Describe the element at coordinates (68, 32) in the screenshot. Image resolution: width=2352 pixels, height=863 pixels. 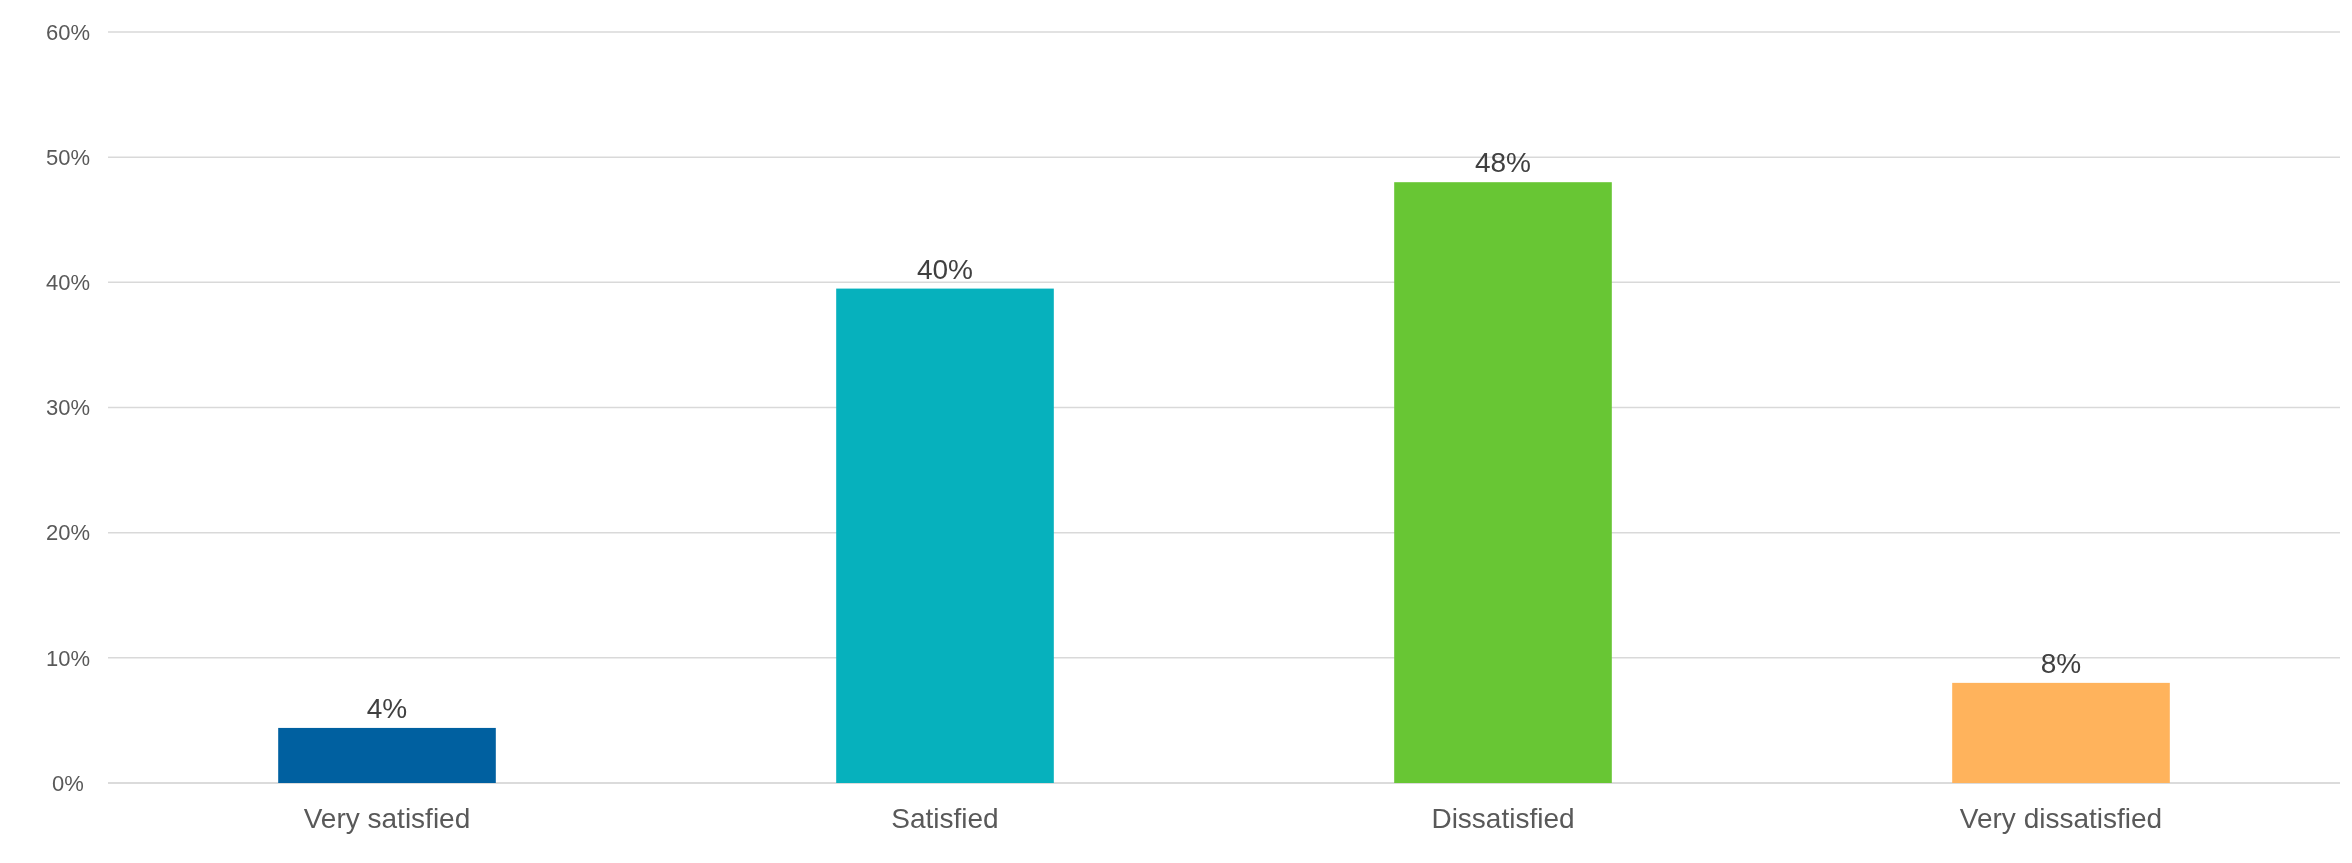
I see `y-tick-label: 60%` at that location.